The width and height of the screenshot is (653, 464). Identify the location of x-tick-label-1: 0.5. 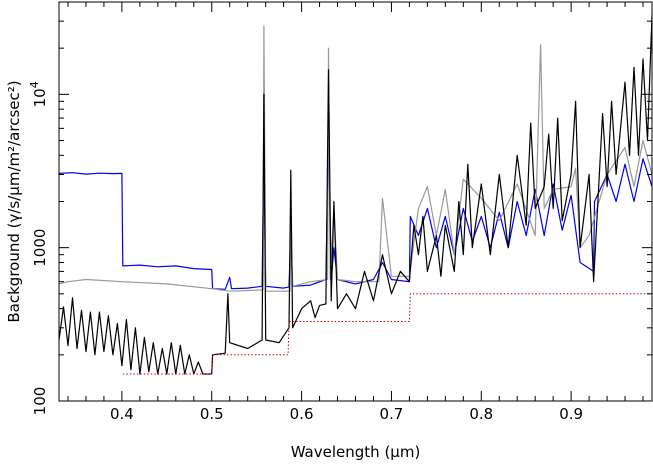
(212, 414).